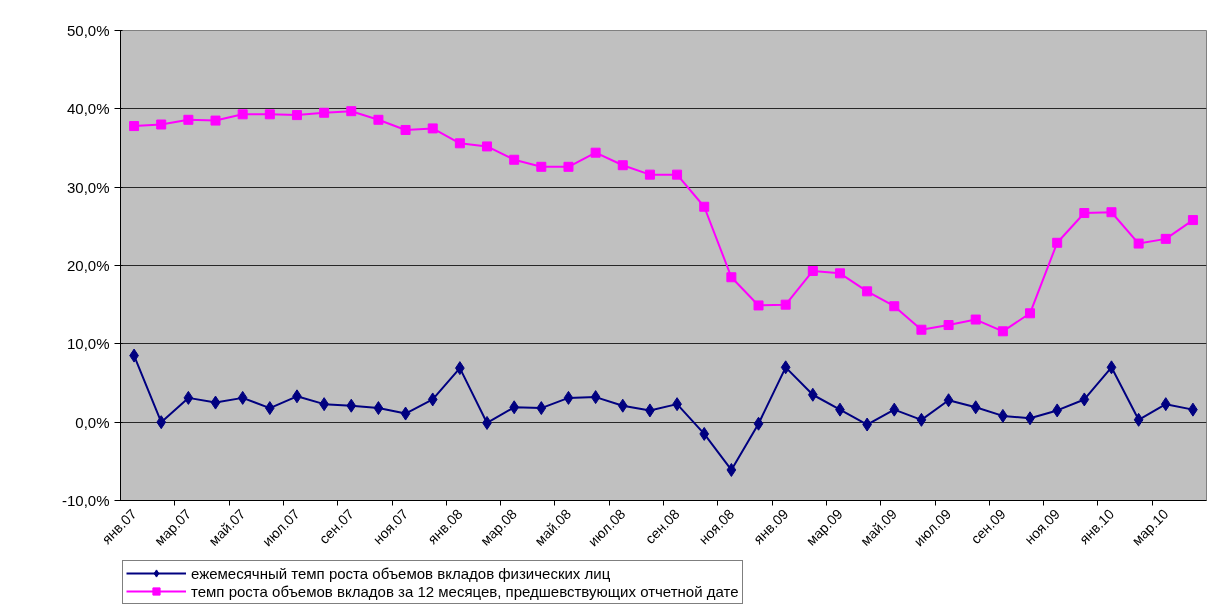  Describe the element at coordinates (88, 187) in the screenshot. I see `y-tick-label: 30,0%` at that location.